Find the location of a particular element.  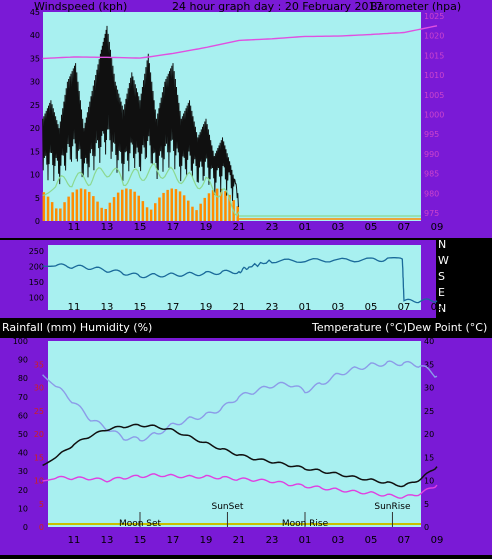

barometer-line is located at coordinates (240, 42).